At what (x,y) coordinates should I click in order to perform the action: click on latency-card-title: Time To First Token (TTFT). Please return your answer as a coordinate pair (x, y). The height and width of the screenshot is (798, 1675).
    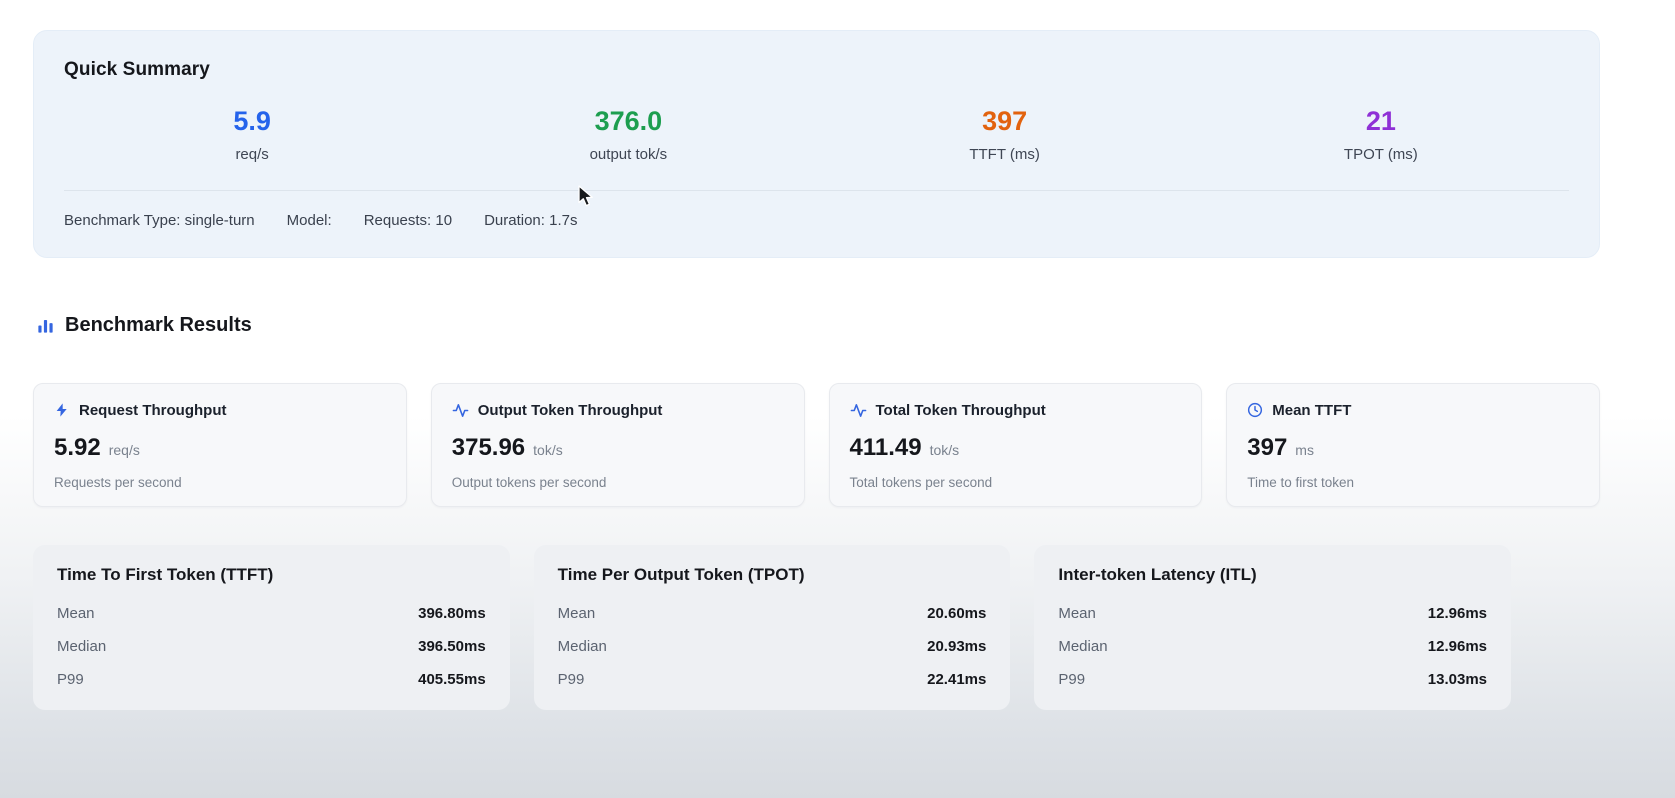
    Looking at the image, I should click on (165, 574).